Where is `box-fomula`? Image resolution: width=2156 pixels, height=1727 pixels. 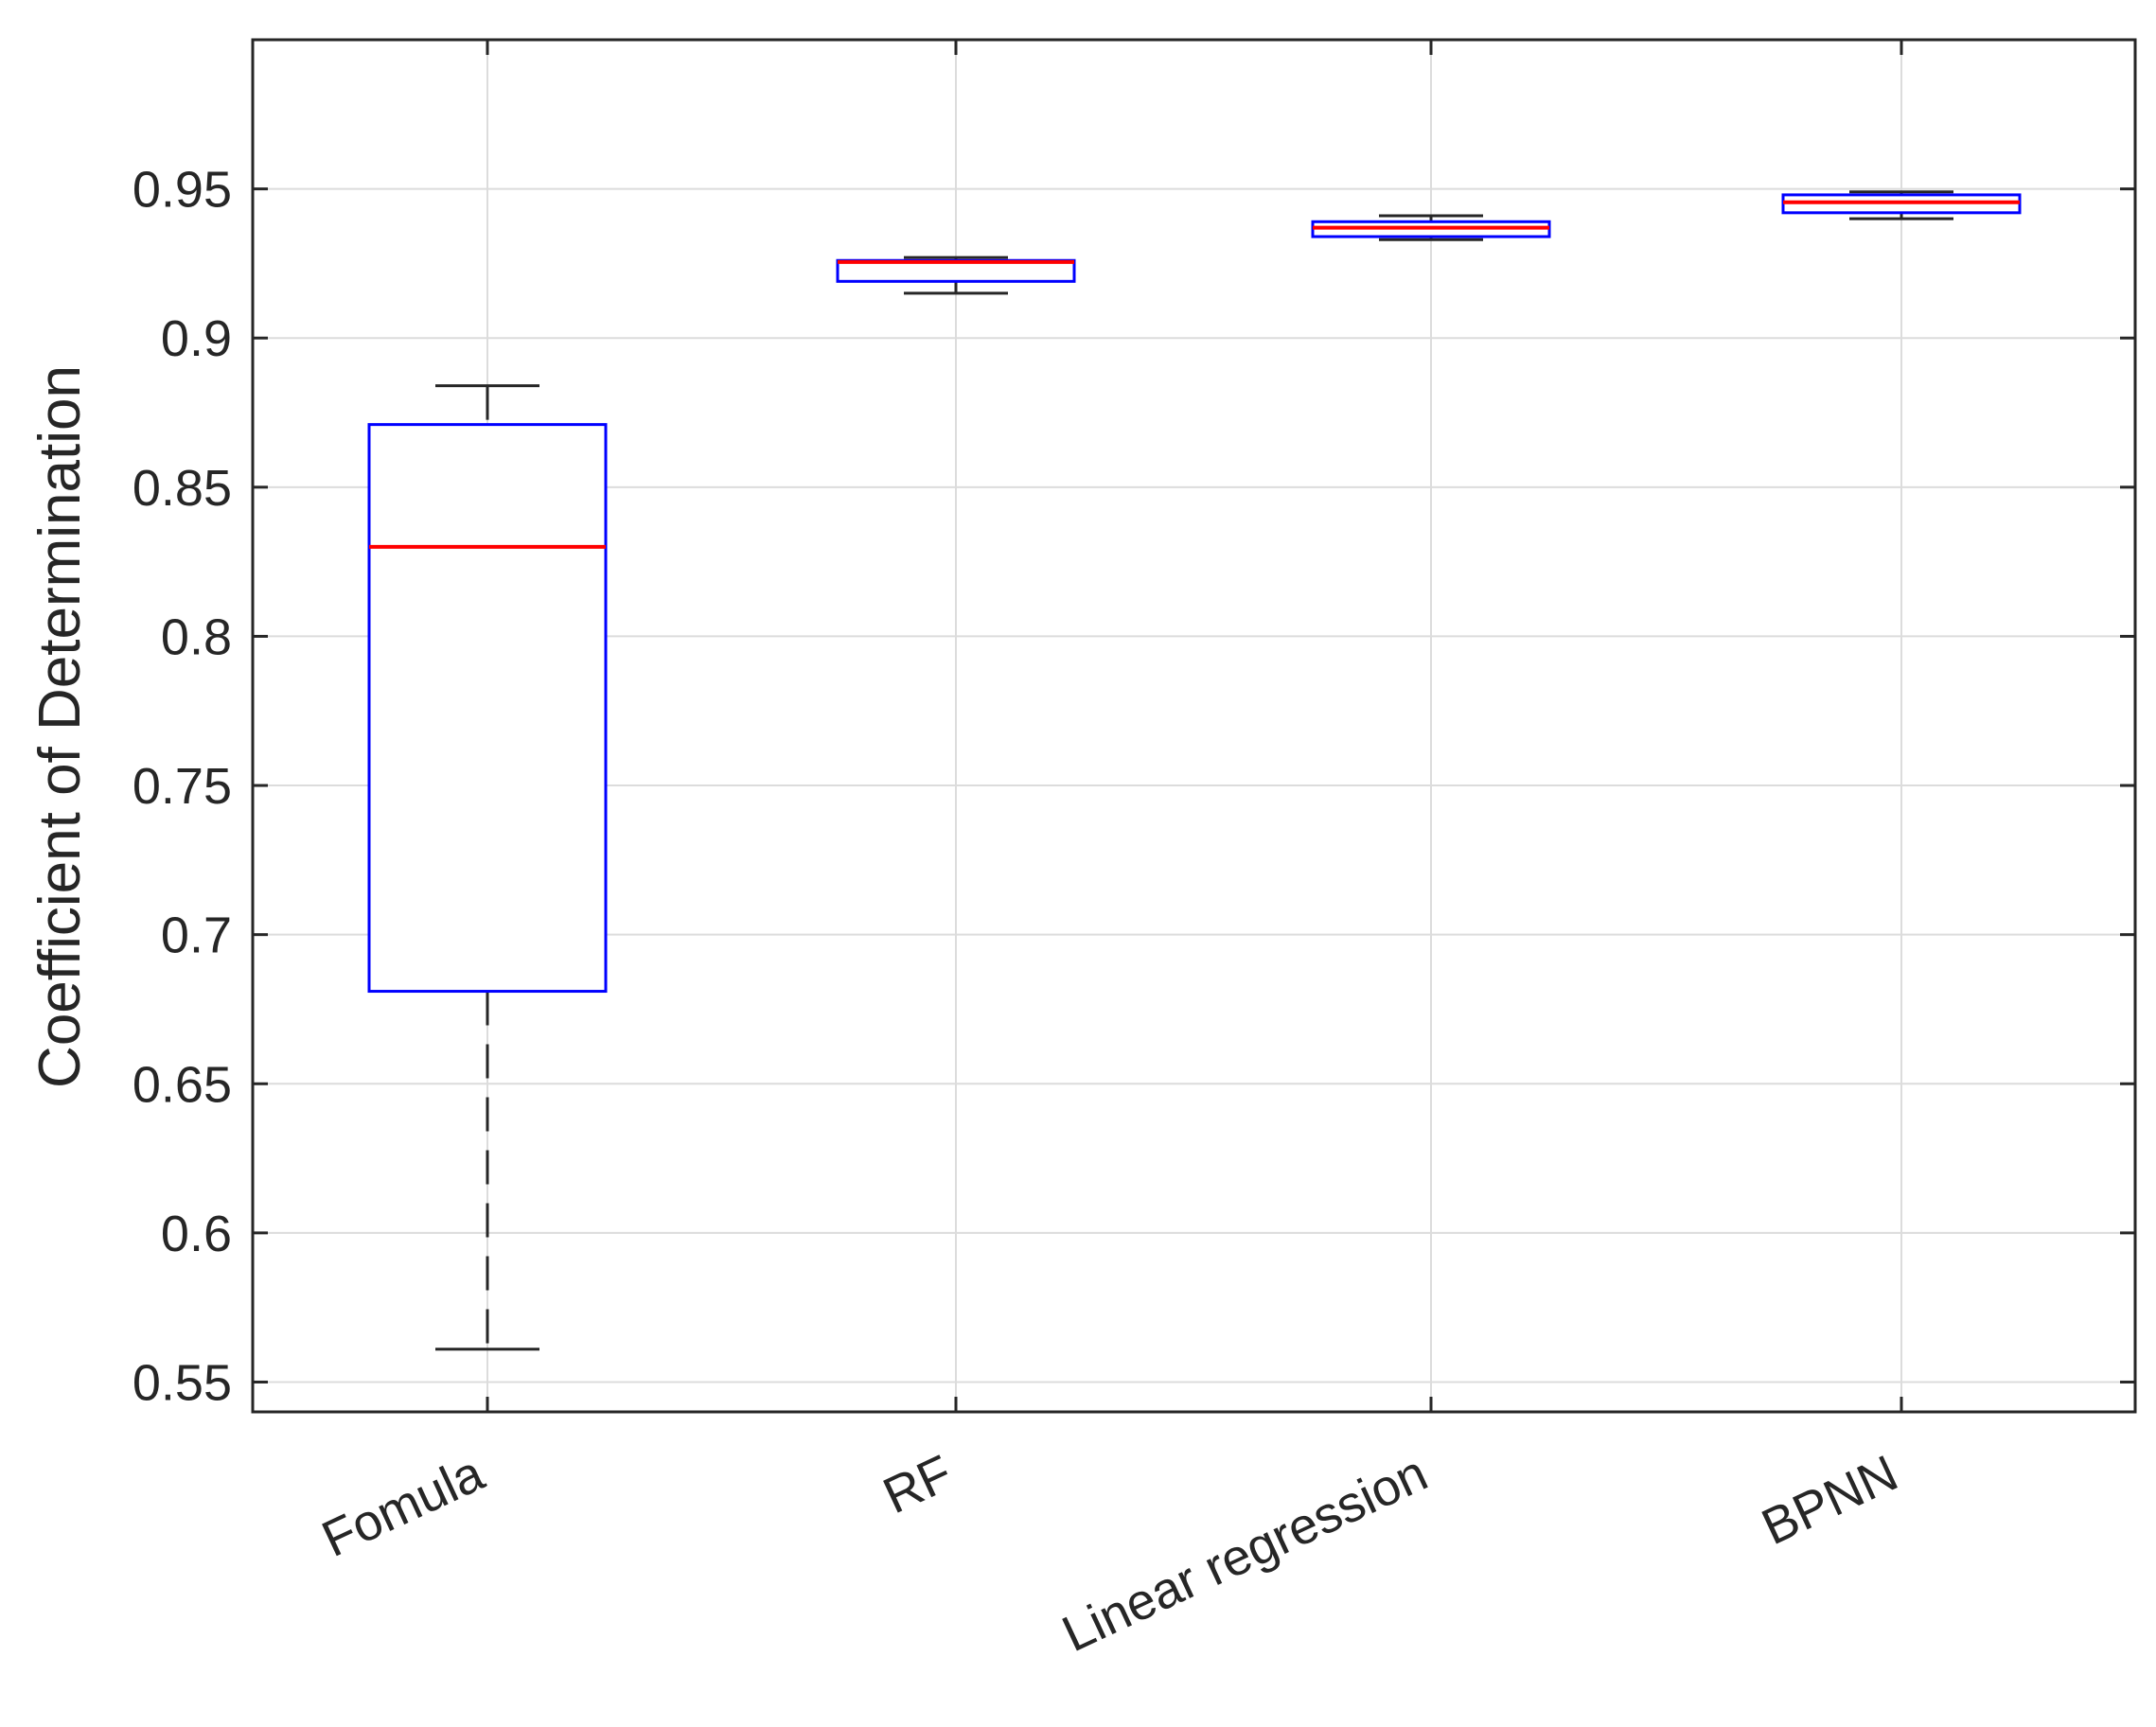
box-fomula is located at coordinates (487, 867).